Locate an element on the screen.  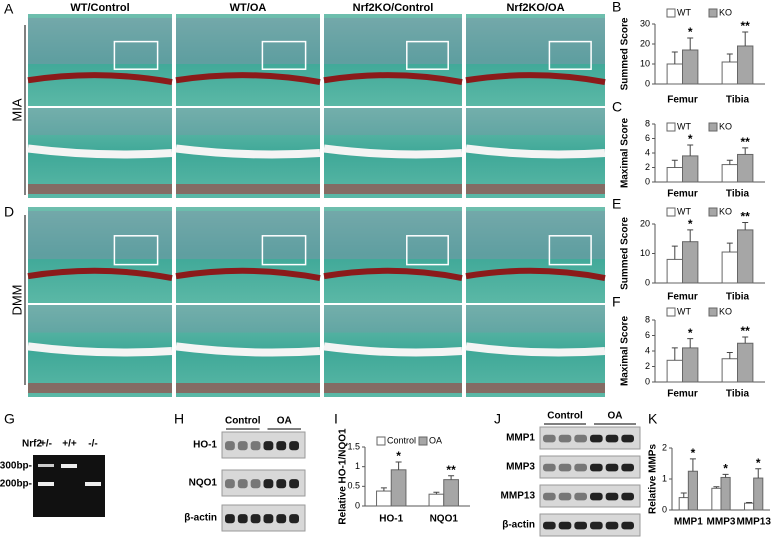
x-tick-label: NQO1 is located at coordinates (444, 519).